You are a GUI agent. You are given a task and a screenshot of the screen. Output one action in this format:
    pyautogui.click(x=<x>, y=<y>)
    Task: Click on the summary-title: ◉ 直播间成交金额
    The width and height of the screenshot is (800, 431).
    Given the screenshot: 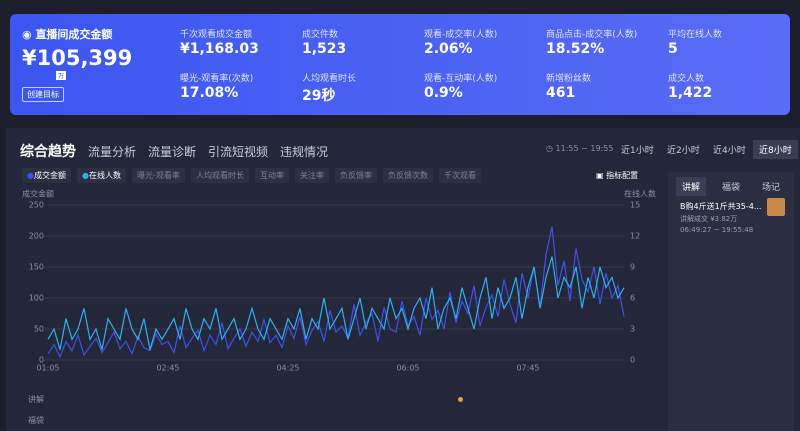 What is the action you would take?
    pyautogui.click(x=67, y=34)
    